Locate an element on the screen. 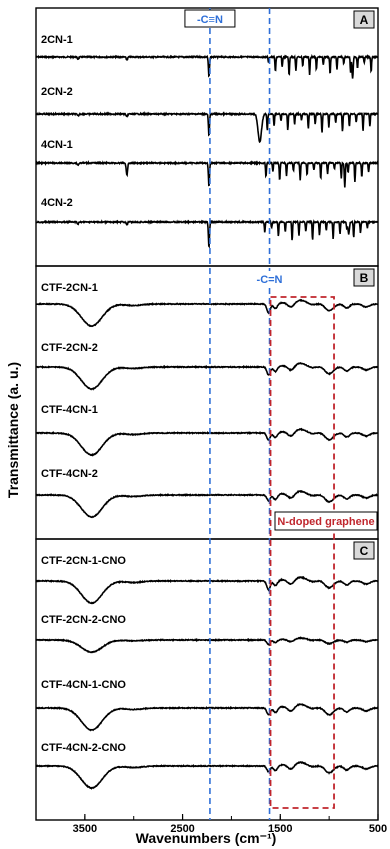 This screenshot has height=849, width=390. reference-label-box is located at coordinates (210, 18).